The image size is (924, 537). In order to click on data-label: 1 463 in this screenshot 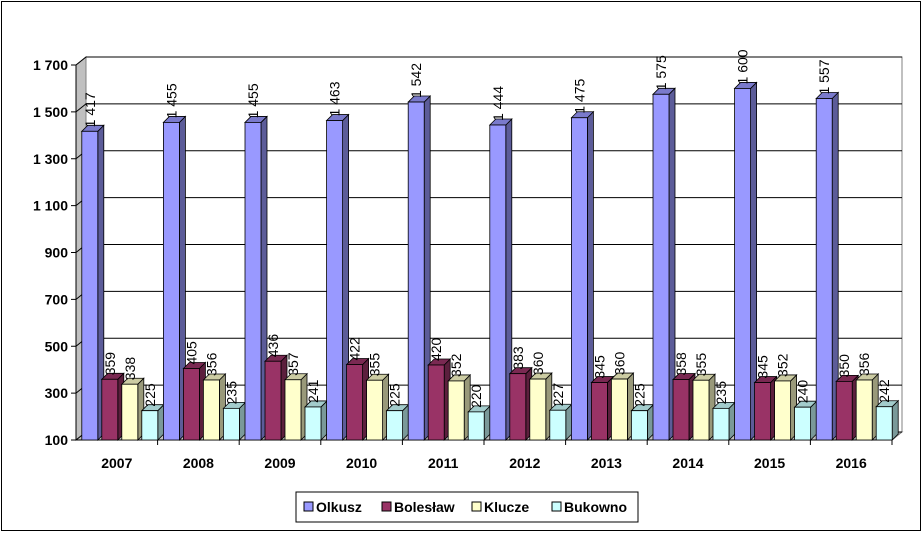, I will do `click(335, 98)`.